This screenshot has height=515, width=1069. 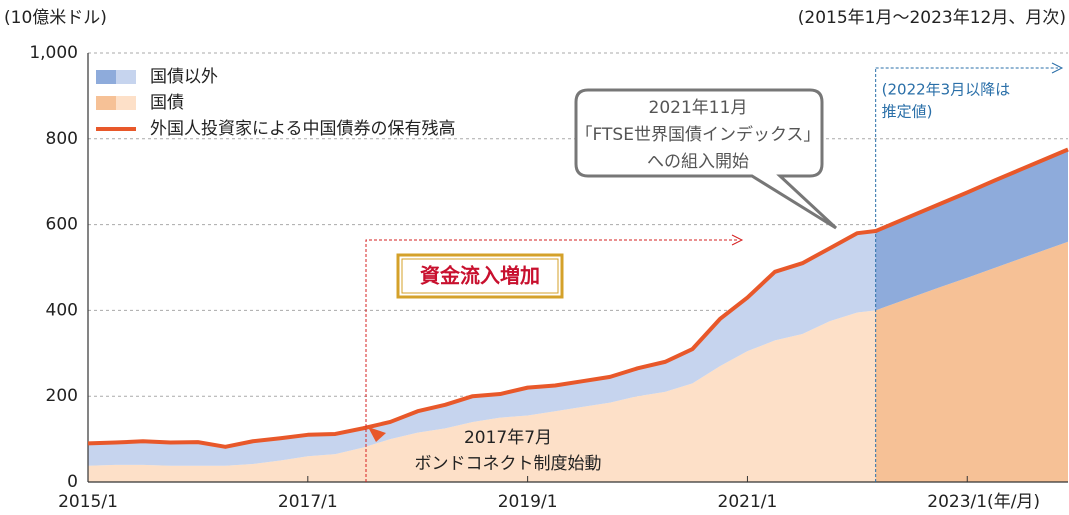 I want to click on inflow-label: 資金流入増加, so click(x=480, y=276).